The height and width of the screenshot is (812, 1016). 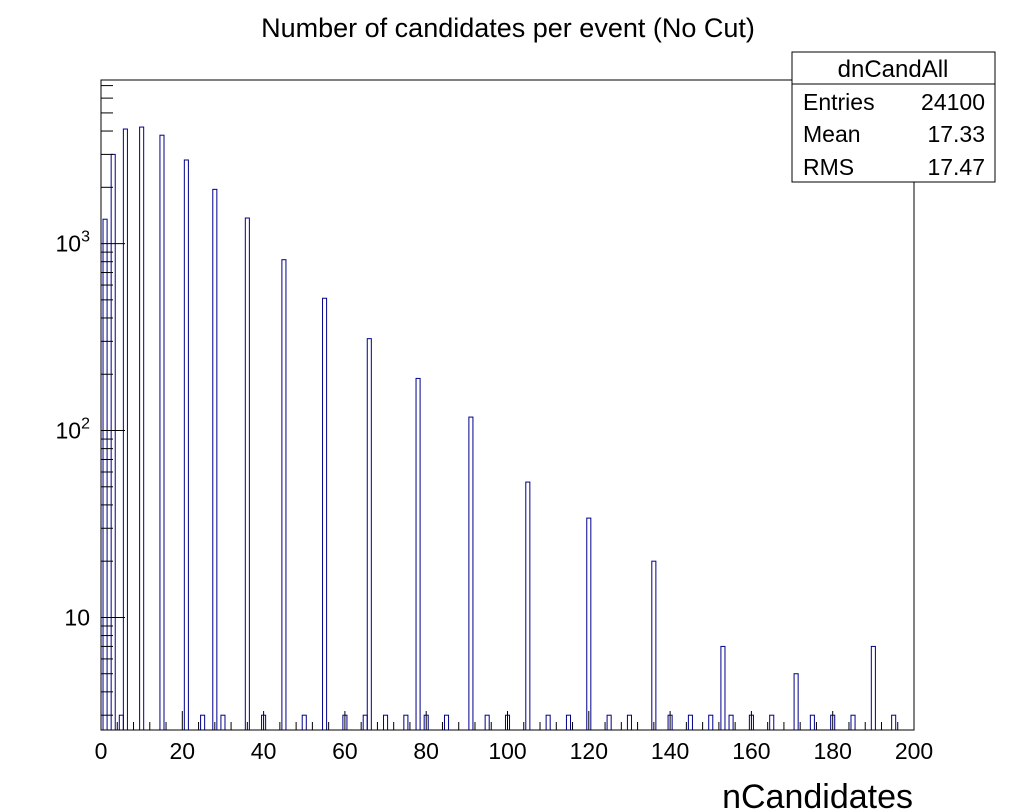 I want to click on x-axis: 0 20 40 60 80 100 120 140 160 180 200, so click(x=514, y=737).